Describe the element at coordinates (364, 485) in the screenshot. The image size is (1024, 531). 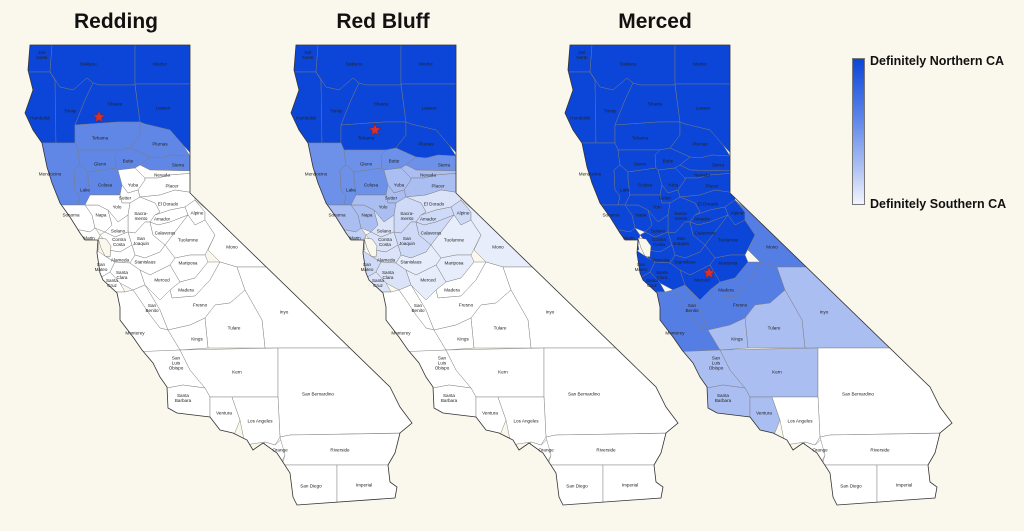
I see `county-label-line: Imperial` at that location.